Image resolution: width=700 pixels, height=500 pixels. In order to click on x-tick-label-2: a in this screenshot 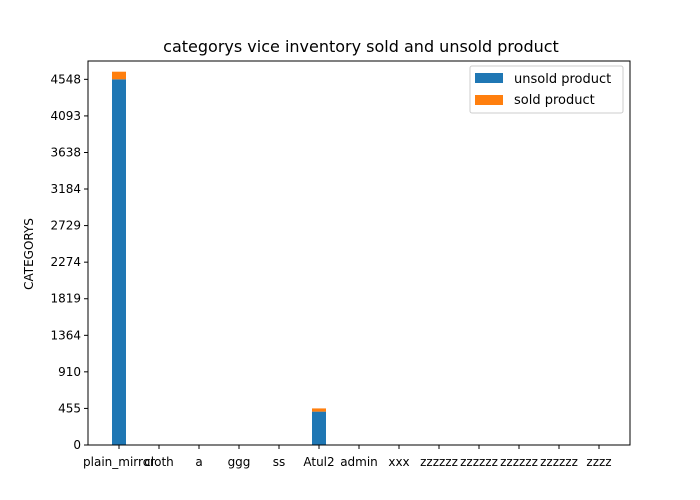, I will do `click(198, 462)`.